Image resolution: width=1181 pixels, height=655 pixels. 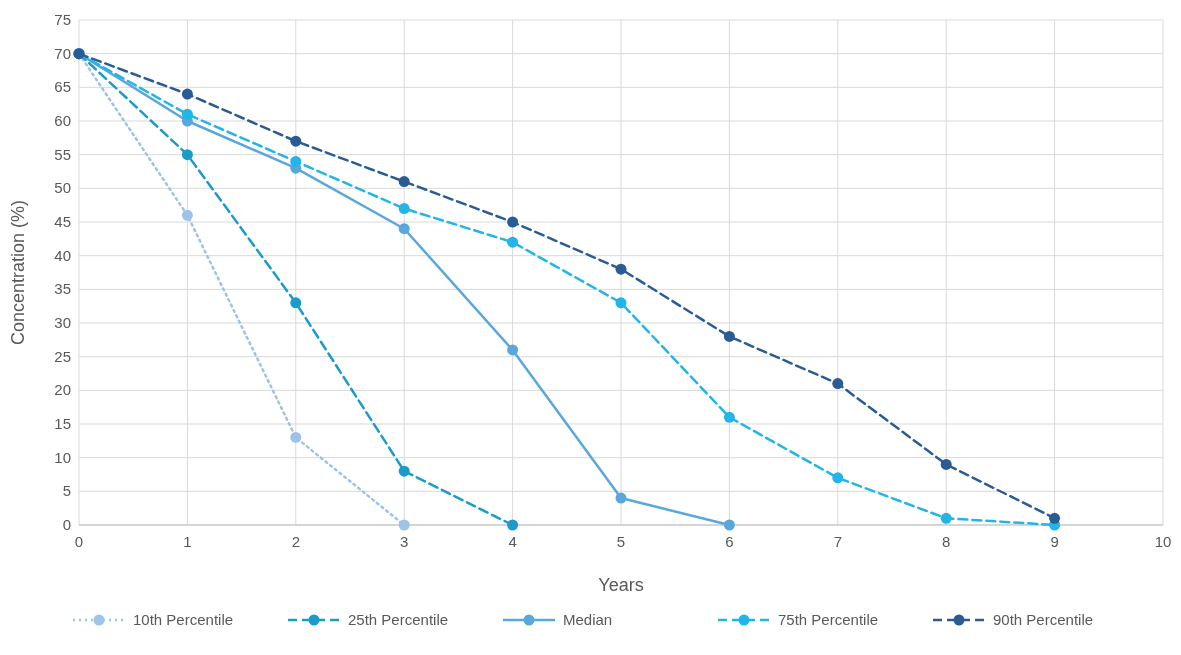 I want to click on x-tick-label: 4, so click(x=512, y=541).